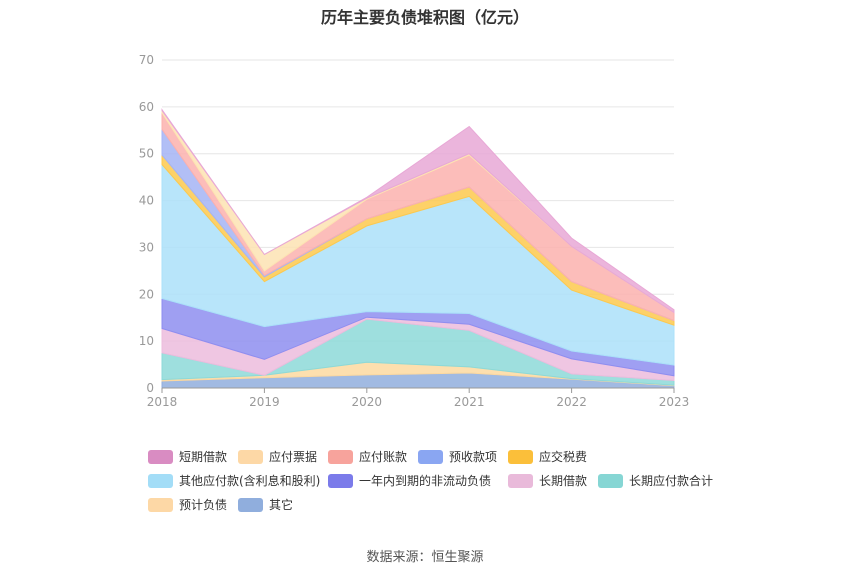 The image size is (850, 575). I want to click on y-tick-label: 0, so click(150, 388).